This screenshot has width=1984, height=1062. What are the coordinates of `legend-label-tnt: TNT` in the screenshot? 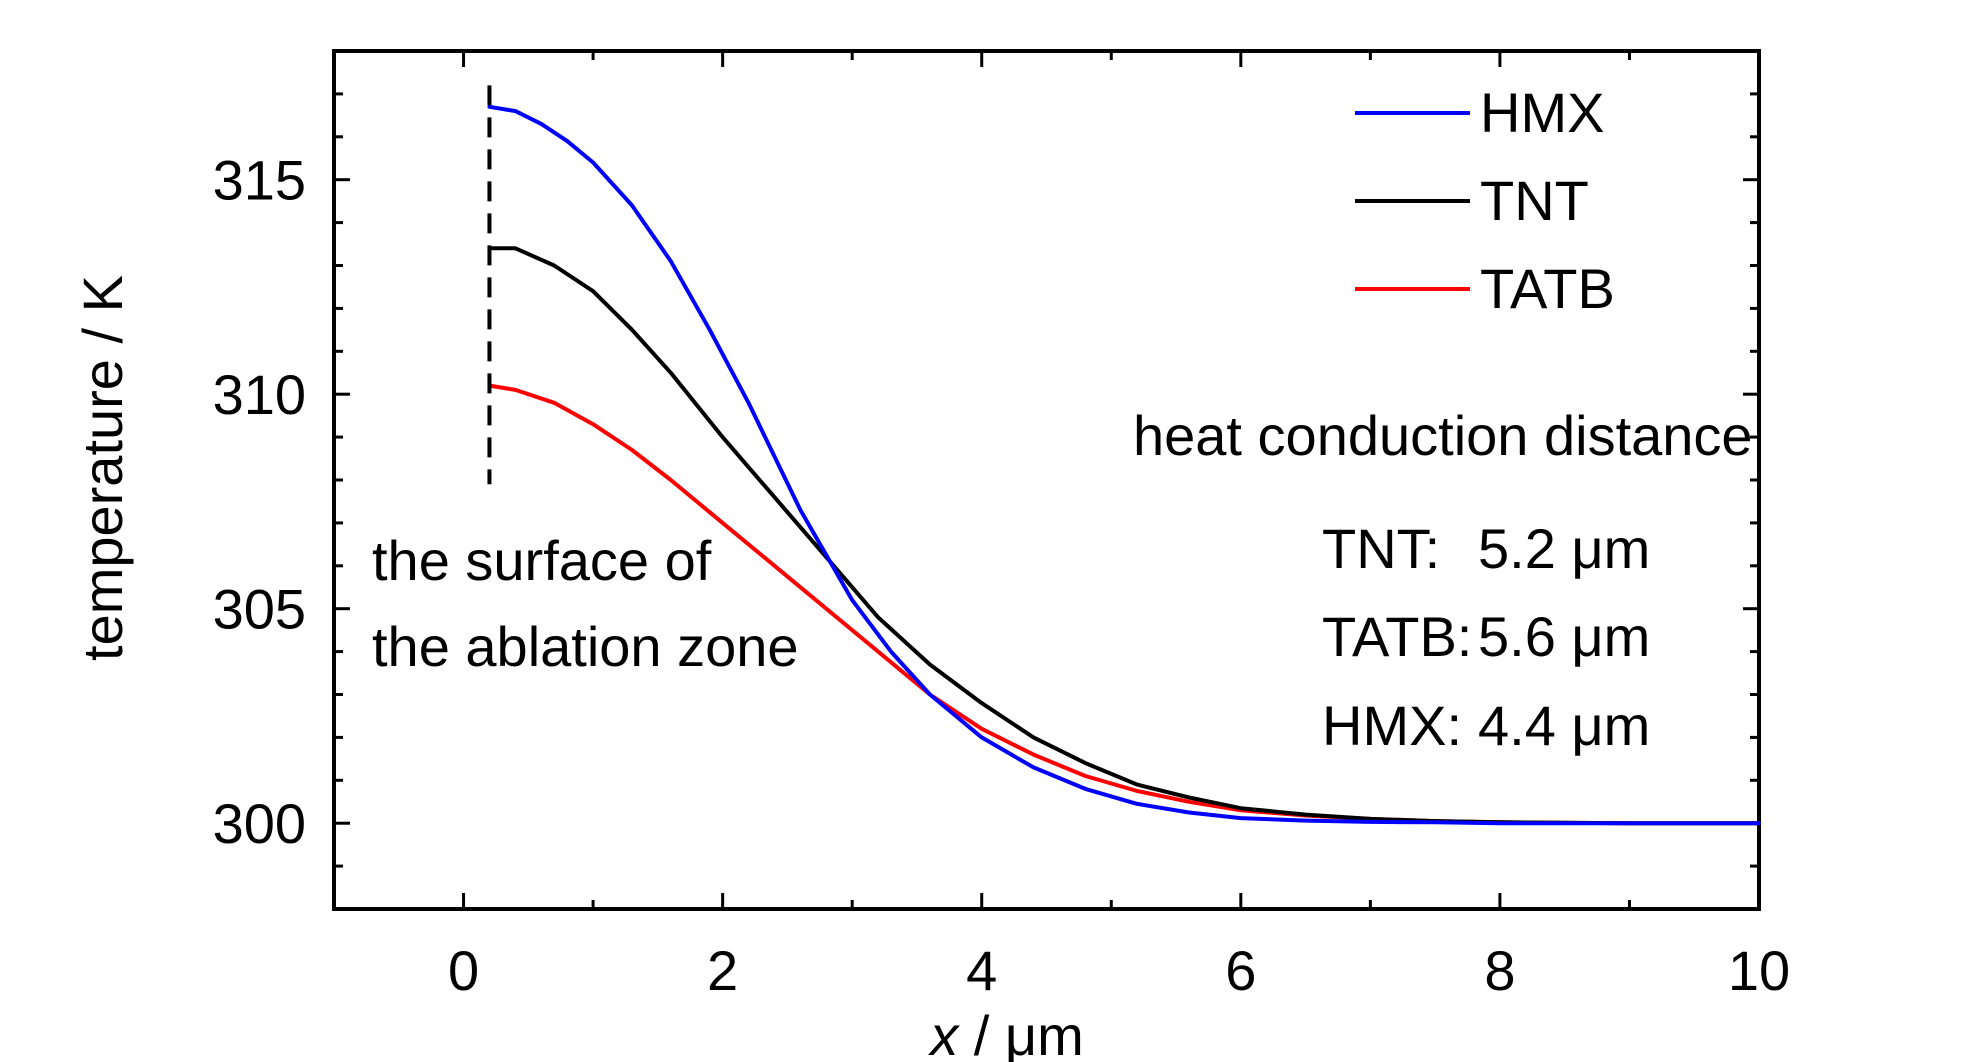 It's located at (1534, 200).